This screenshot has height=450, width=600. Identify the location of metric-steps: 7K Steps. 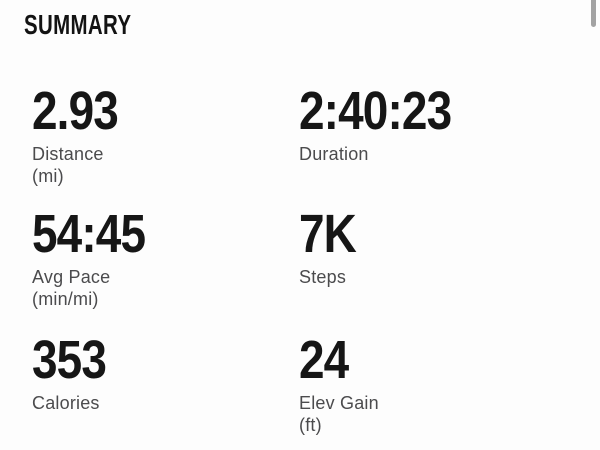
(439, 269).